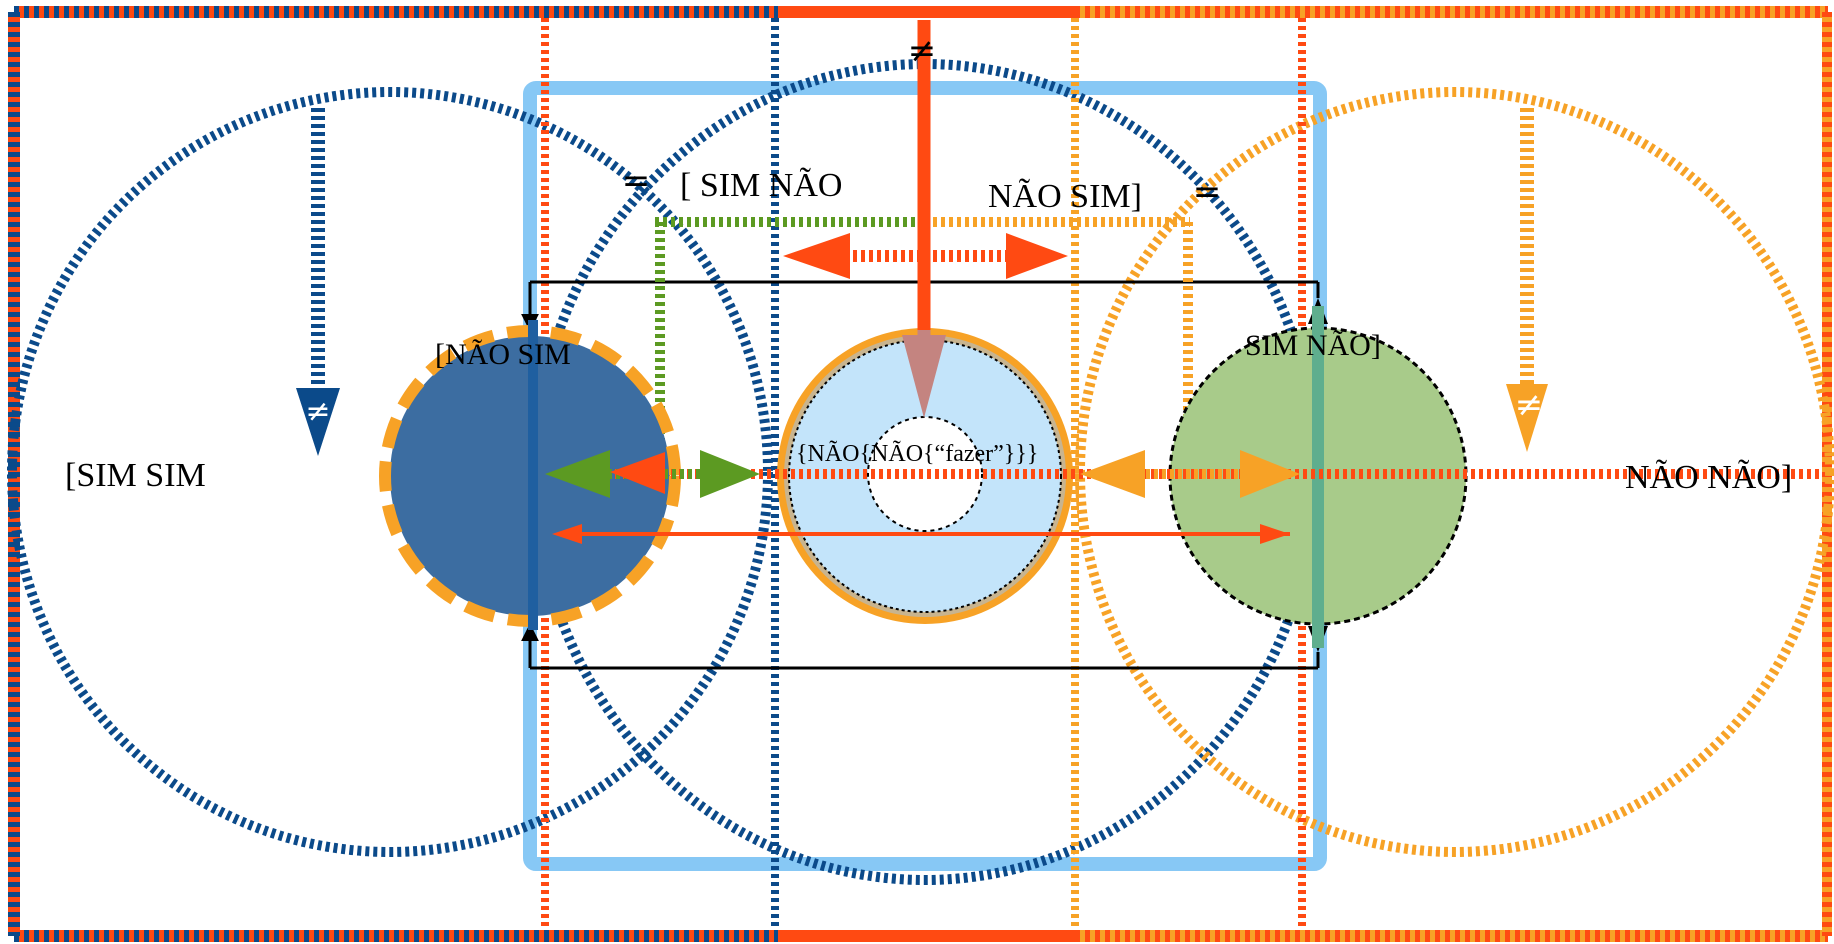 The width and height of the screenshot is (1834, 944). I want to click on label-top-left: [ SIM NÃO, so click(761, 185).